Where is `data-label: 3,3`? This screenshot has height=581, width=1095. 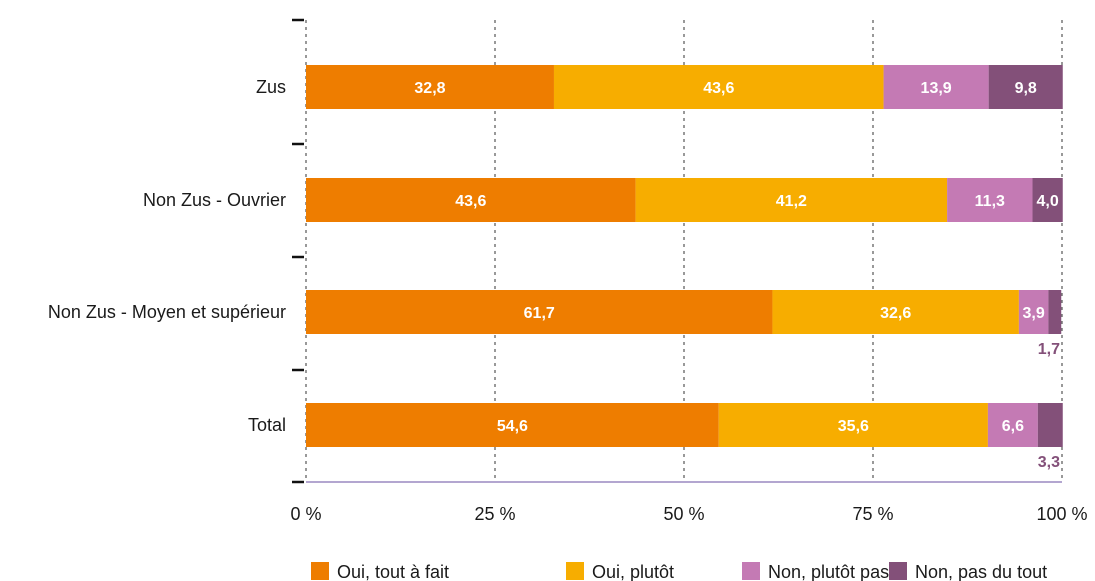 data-label: 3,3 is located at coordinates (1049, 462).